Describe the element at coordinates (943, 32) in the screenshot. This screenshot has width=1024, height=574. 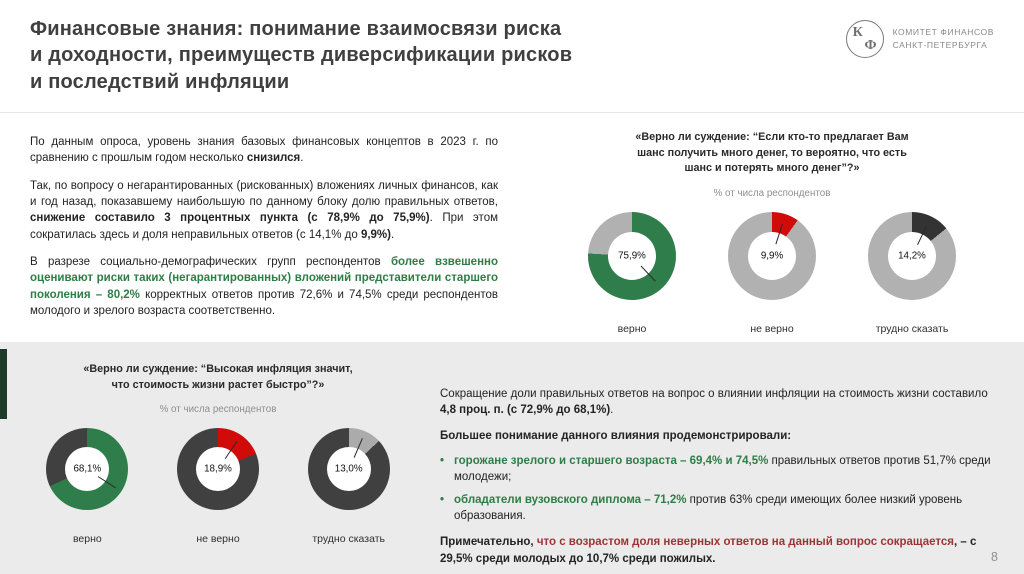
I see `logo-org-line-1: КОМИТЕТ ФИНАНСОВ` at that location.